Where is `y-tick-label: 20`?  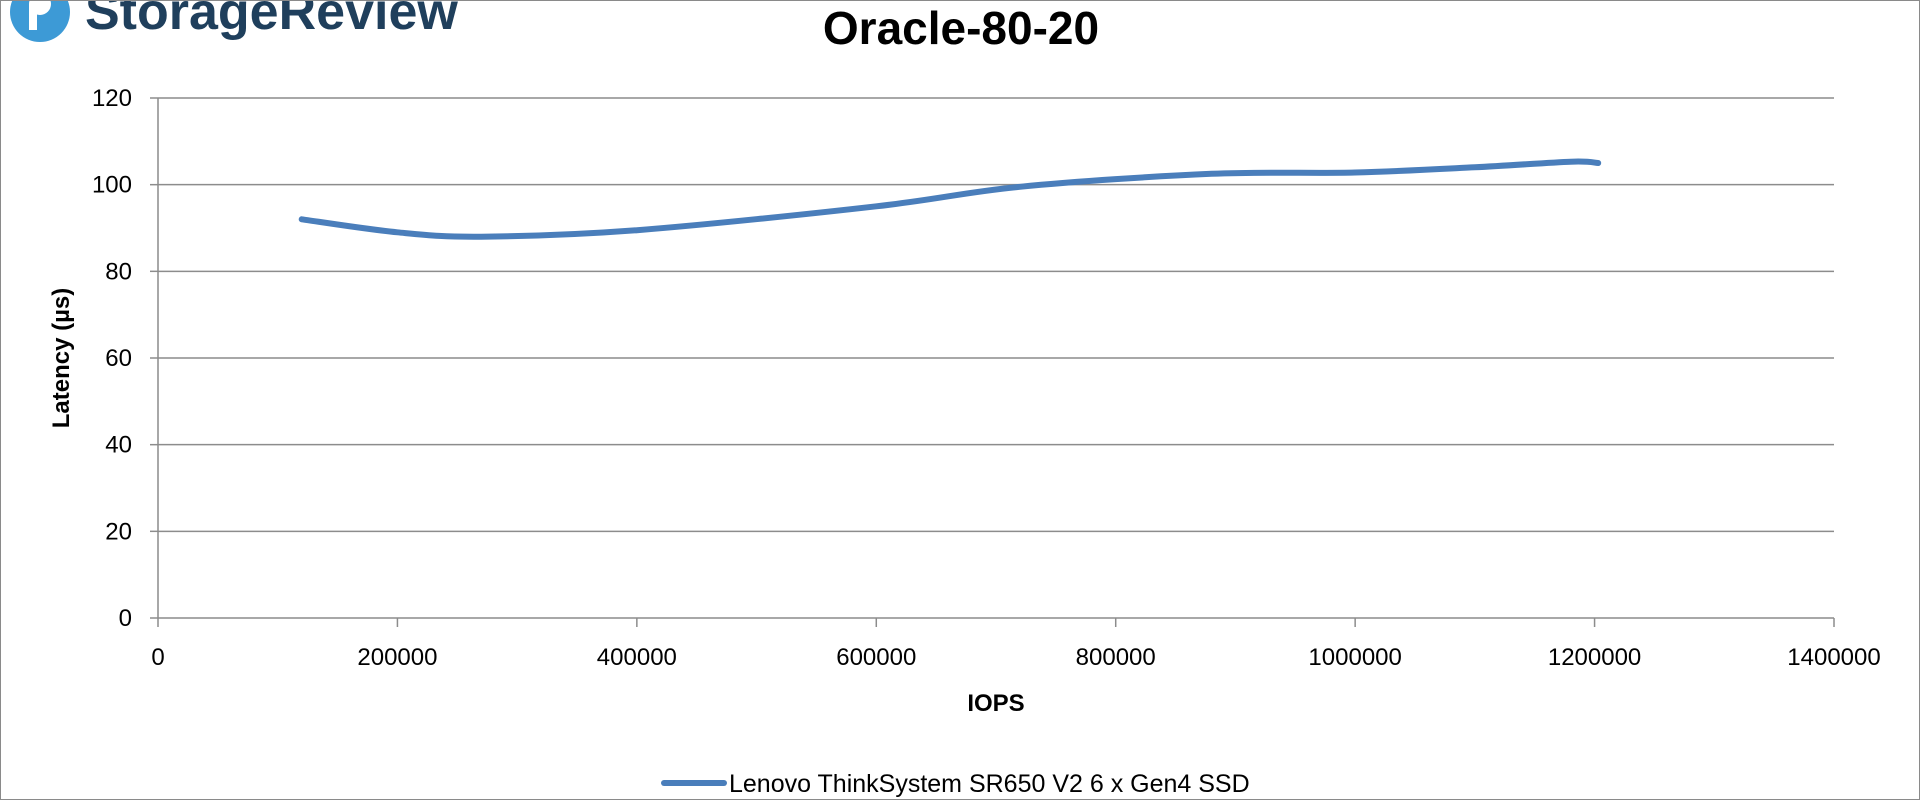 y-tick-label: 20 is located at coordinates (118, 531).